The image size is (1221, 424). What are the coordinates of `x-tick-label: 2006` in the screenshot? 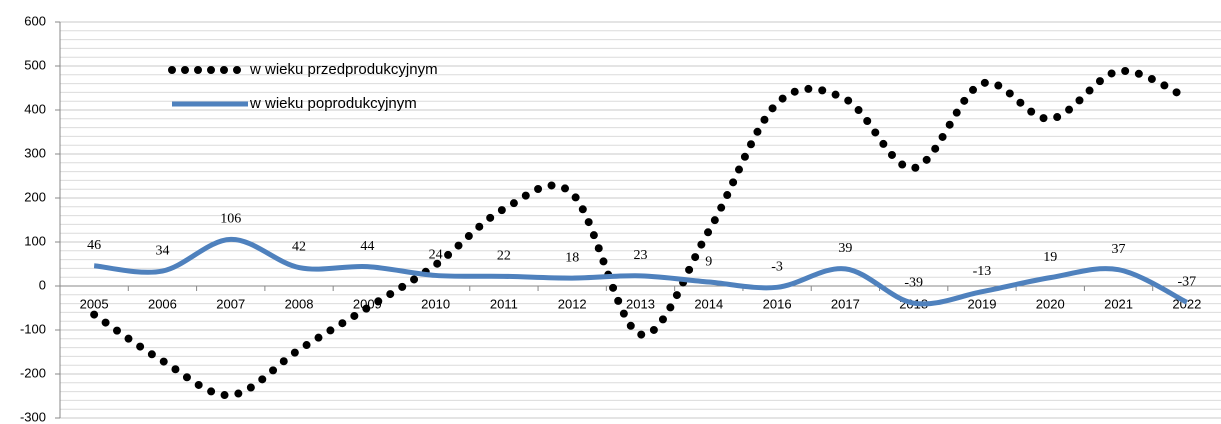 It's located at (162, 303).